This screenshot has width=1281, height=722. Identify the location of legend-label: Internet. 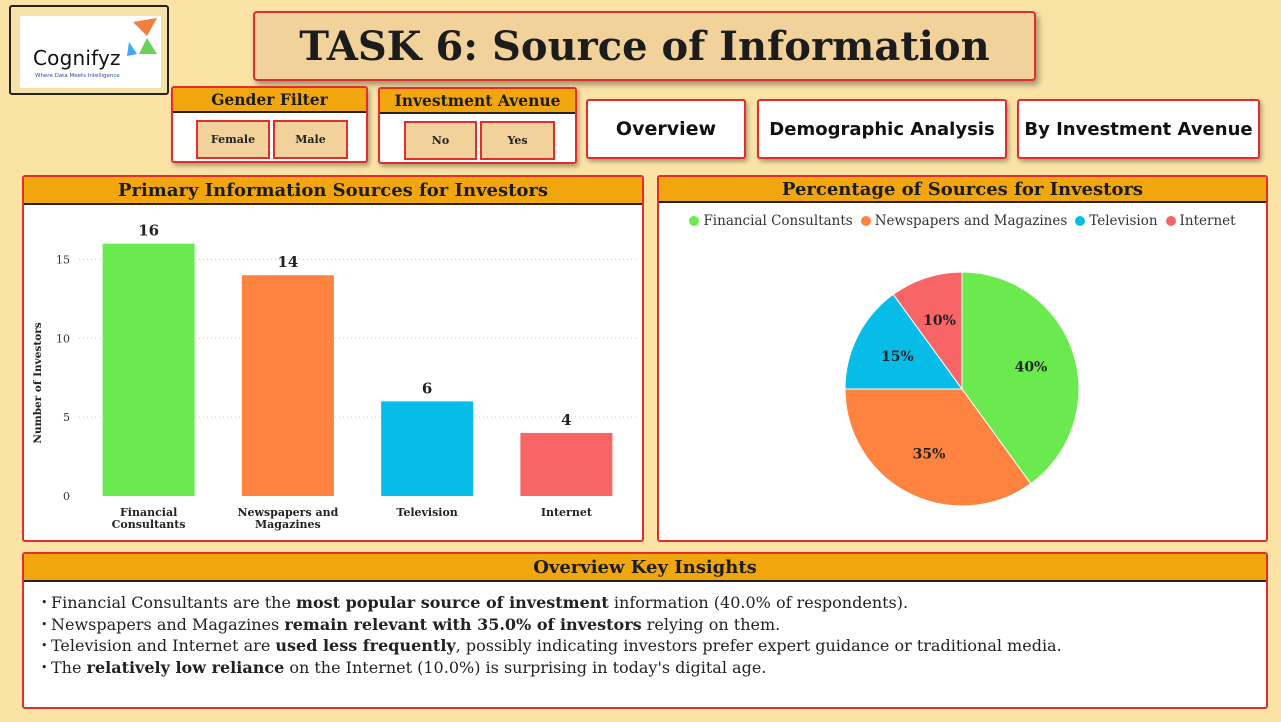
(1207, 221).